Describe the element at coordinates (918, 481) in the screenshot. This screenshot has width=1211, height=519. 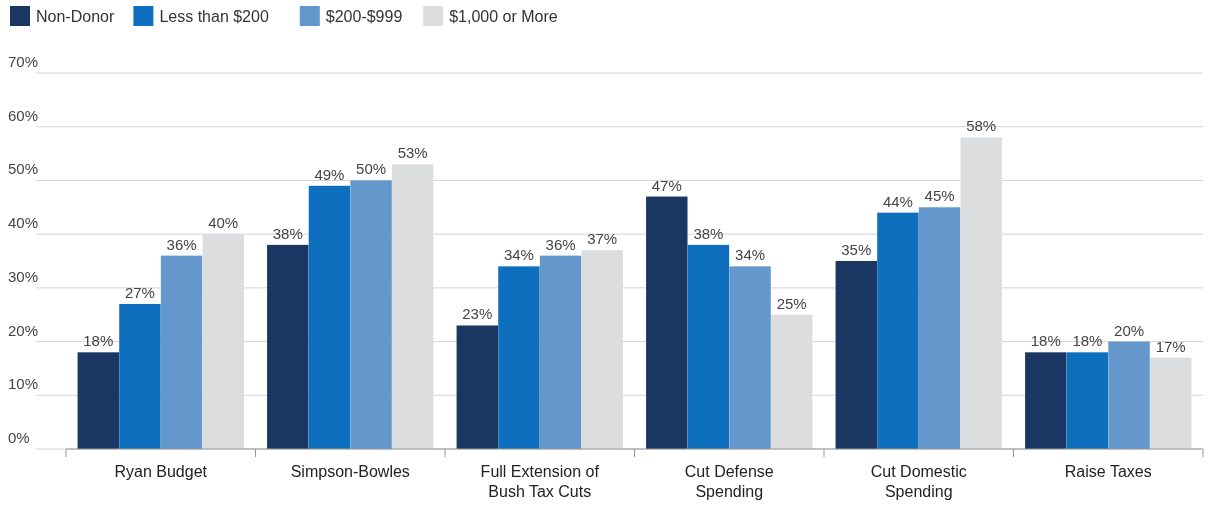
I see `x-tick-label: Cut Domestic Spending` at that location.